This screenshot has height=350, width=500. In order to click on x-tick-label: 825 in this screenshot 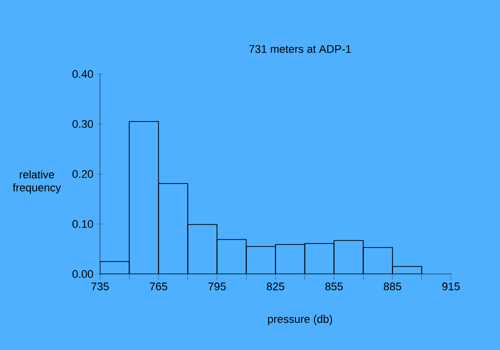, I will do `click(275, 286)`.